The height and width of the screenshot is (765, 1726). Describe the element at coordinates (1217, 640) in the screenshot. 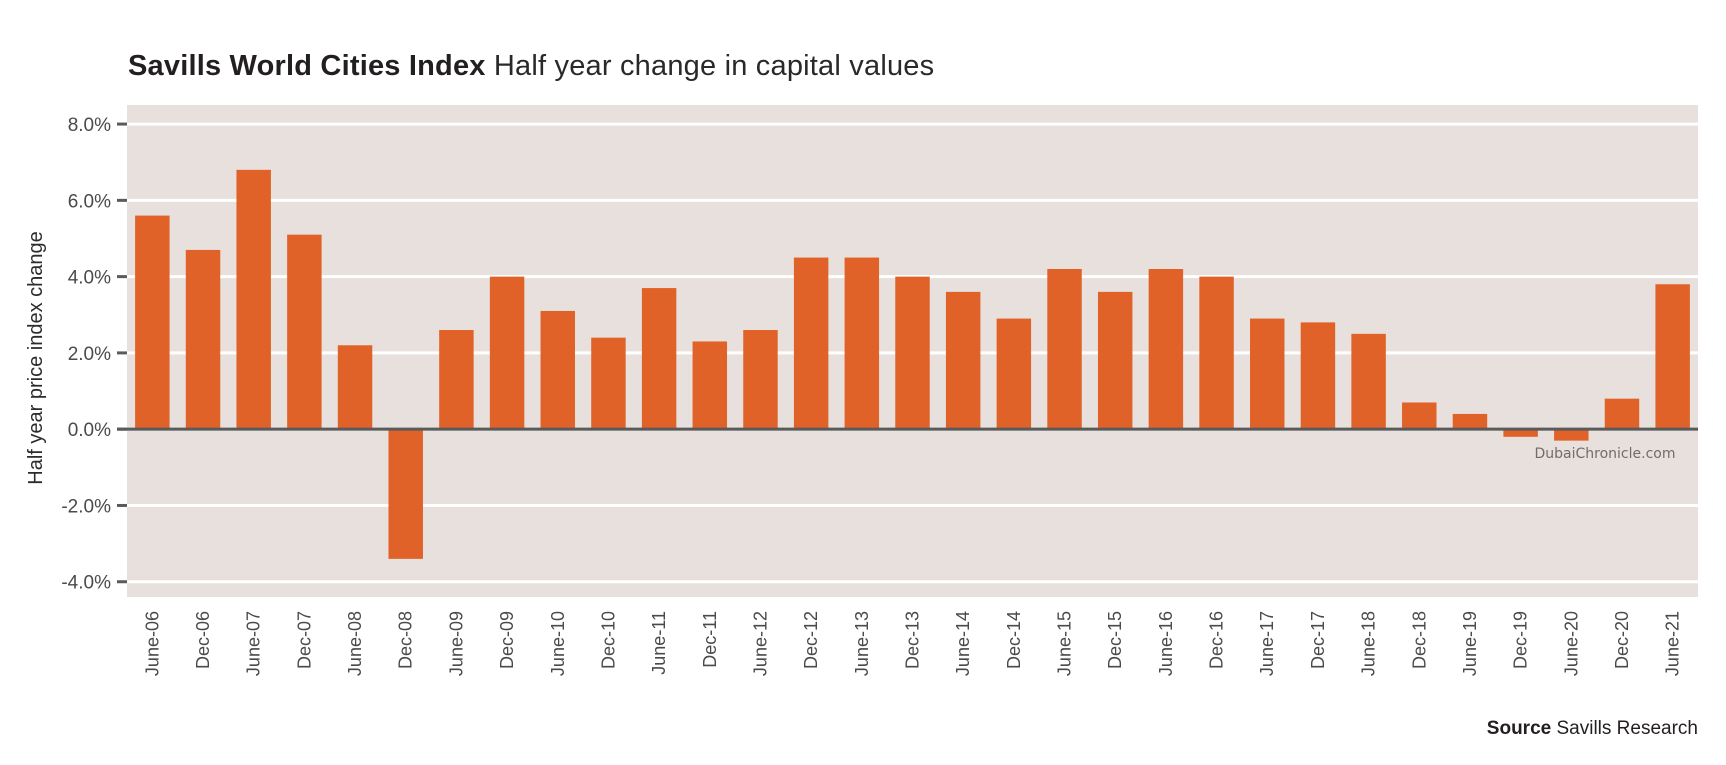

I see `x-tick-label: Dec-16` at that location.